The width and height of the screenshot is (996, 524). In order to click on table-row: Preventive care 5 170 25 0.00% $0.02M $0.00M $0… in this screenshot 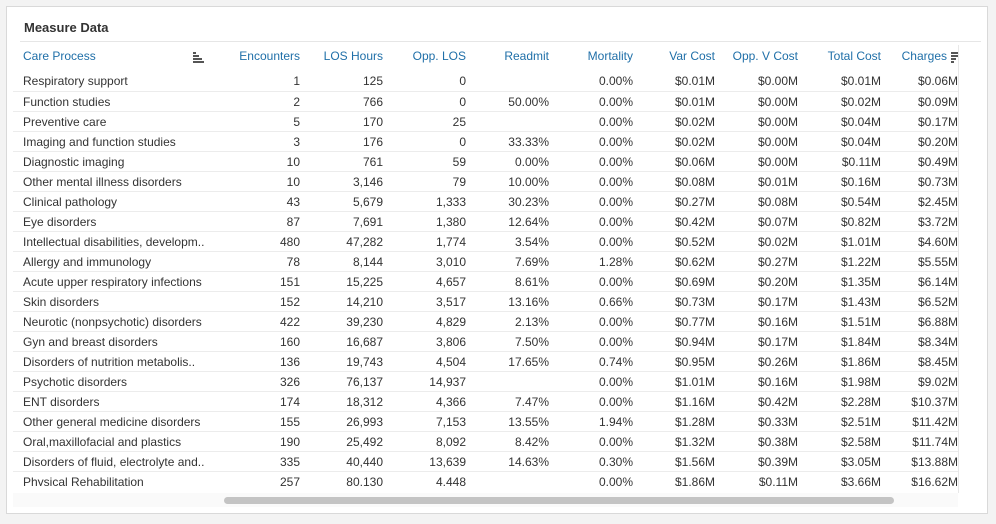, I will do `click(485, 121)`.